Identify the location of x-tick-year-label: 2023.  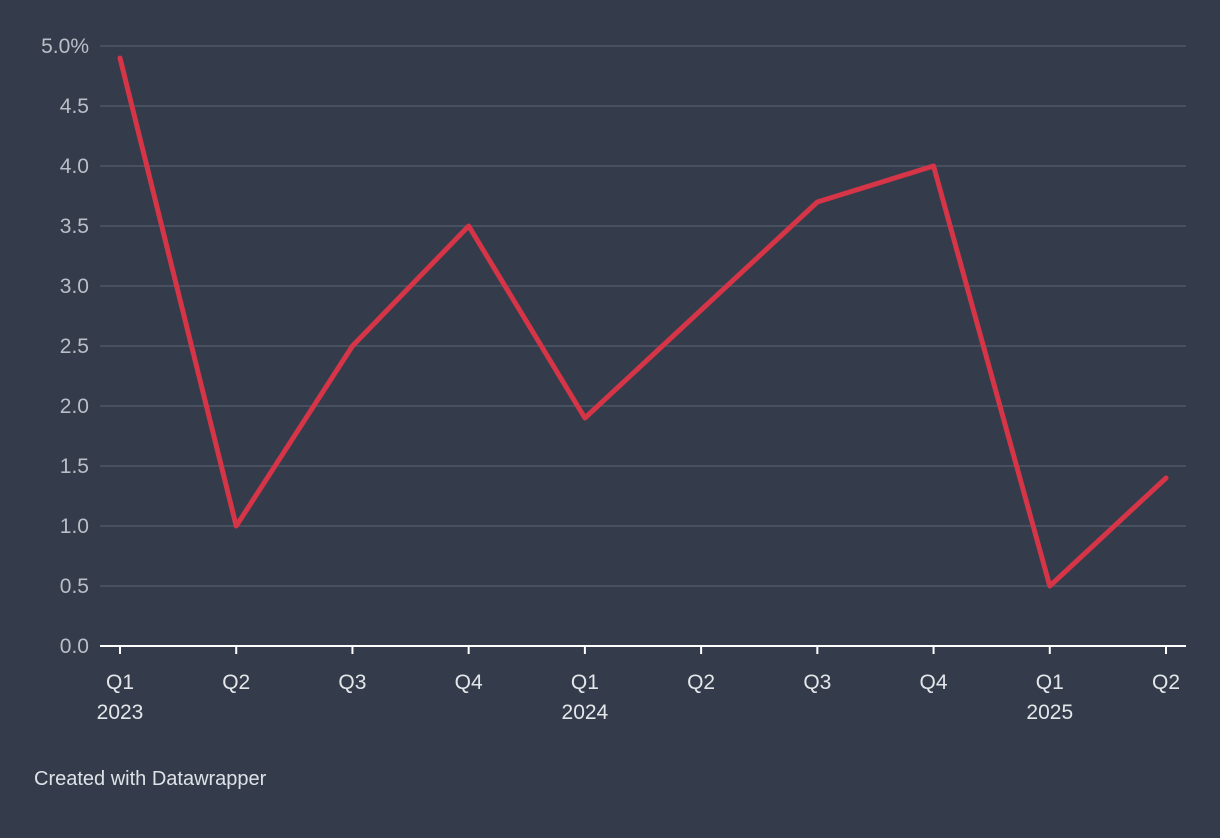
(120, 712).